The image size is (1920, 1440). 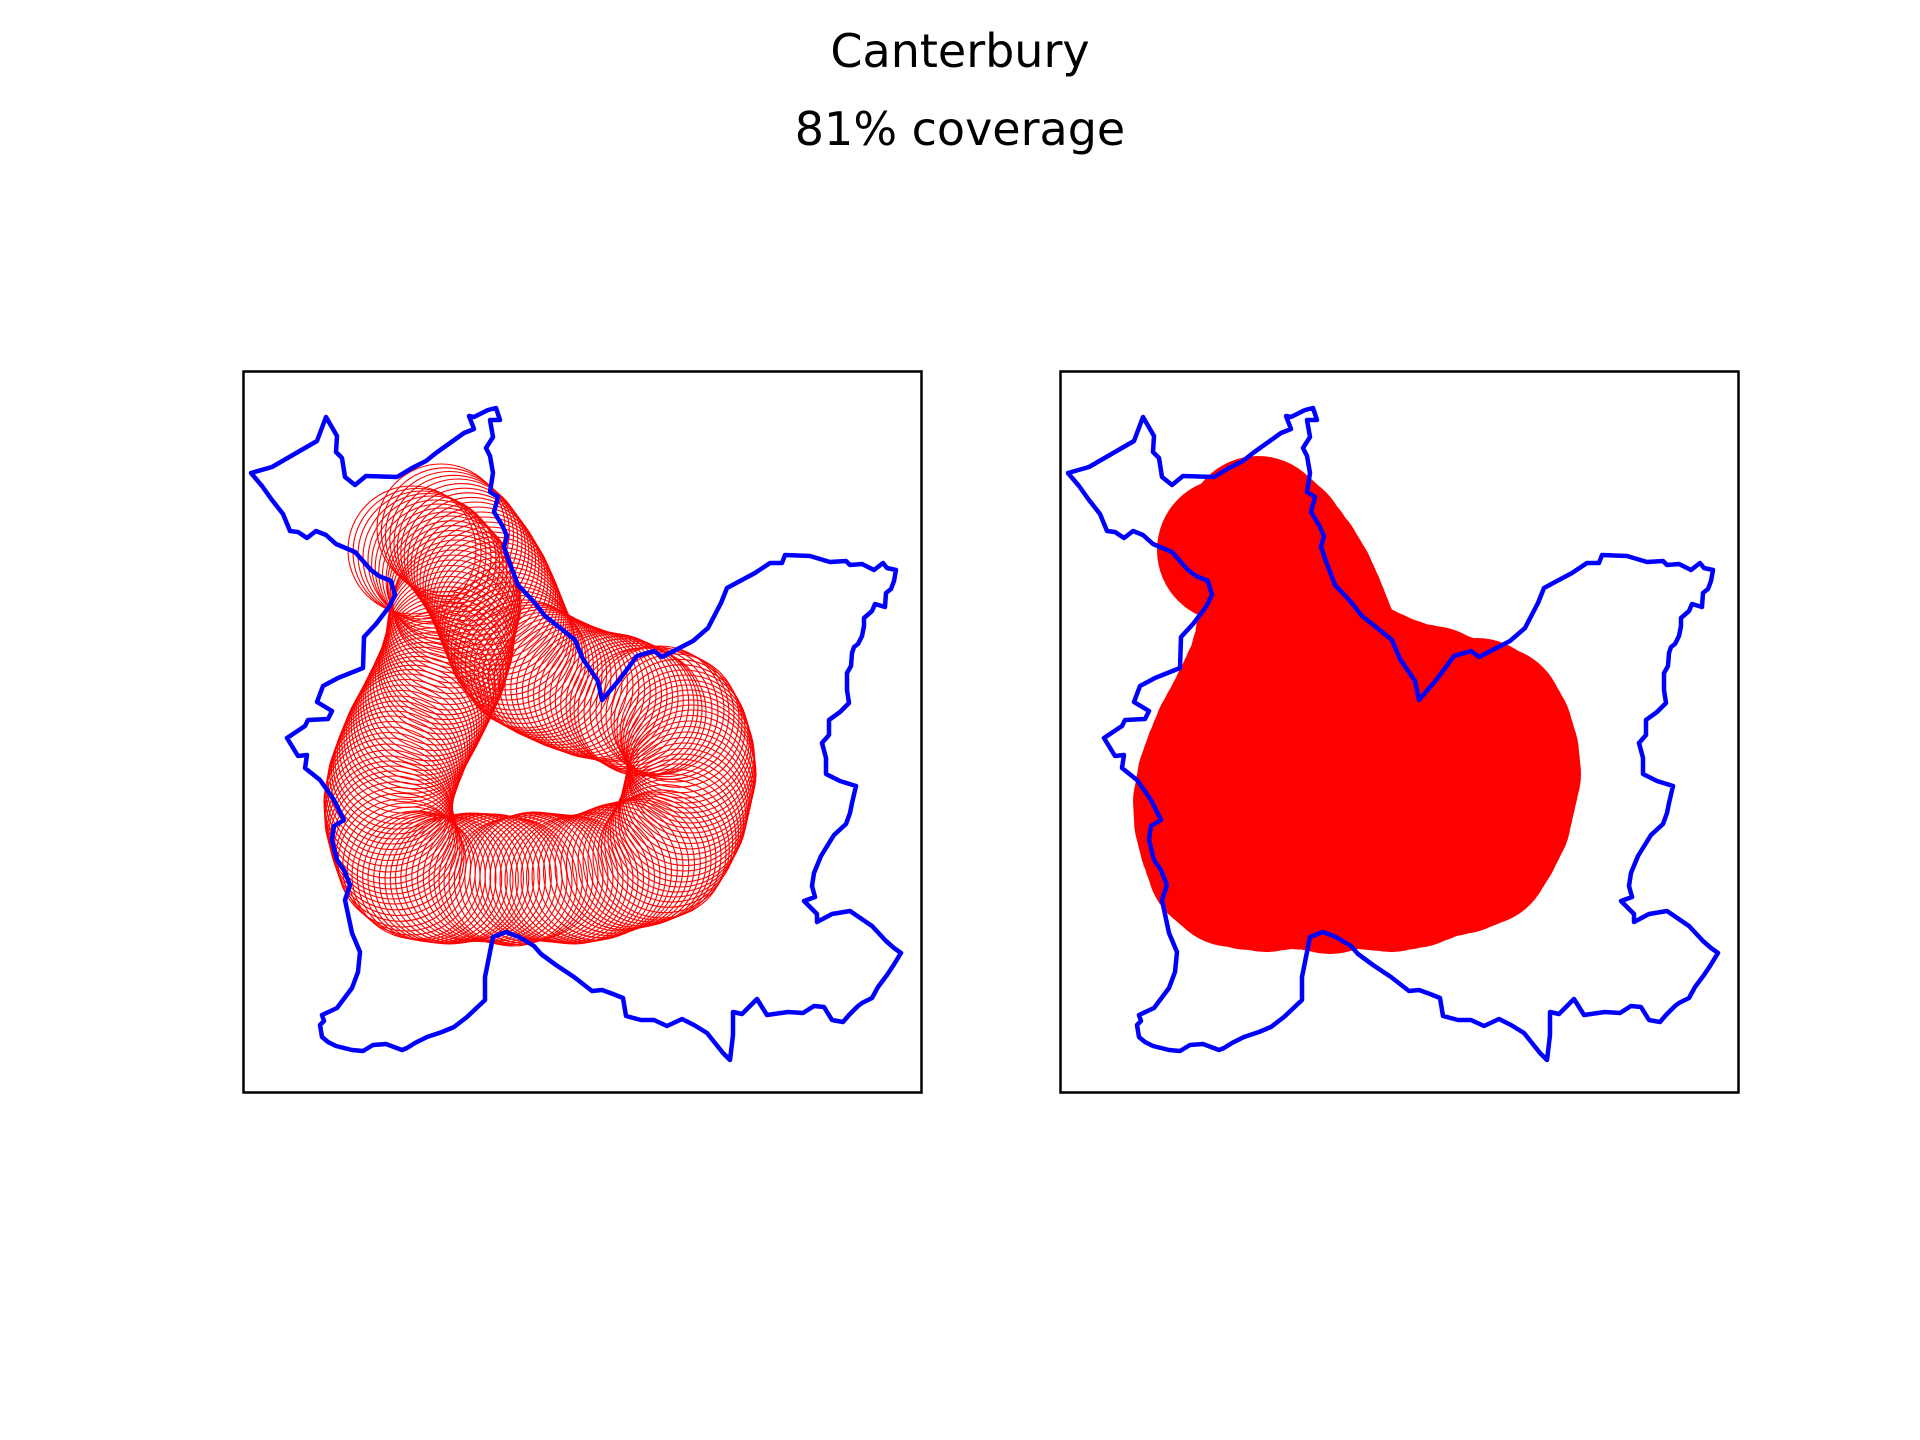 What do you see at coordinates (960, 129) in the screenshot?
I see `coverage-subtitle: 81% coverage` at bounding box center [960, 129].